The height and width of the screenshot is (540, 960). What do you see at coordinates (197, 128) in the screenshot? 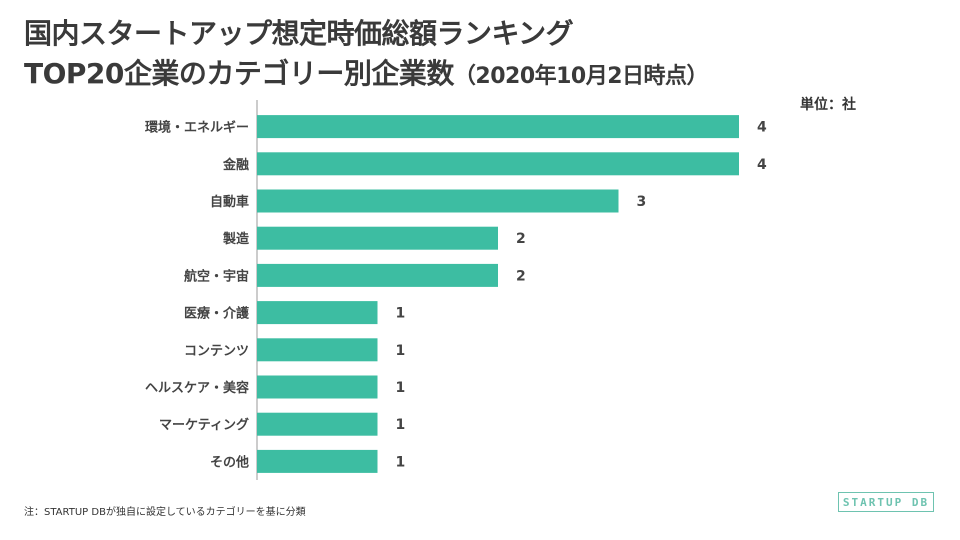
I see `category-label: 環境・エネルギー` at bounding box center [197, 128].